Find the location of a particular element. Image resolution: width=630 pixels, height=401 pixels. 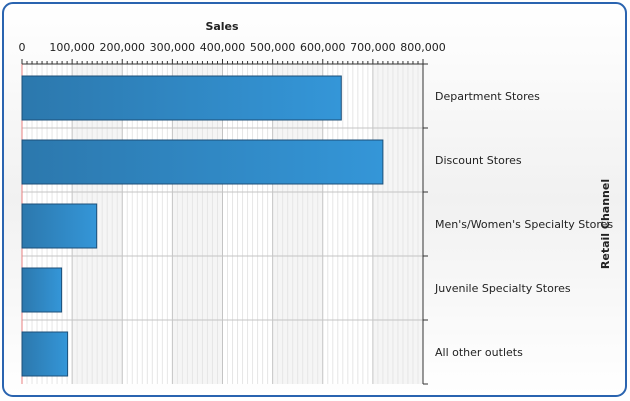

x-tick-label: 500,000 is located at coordinates (273, 47).